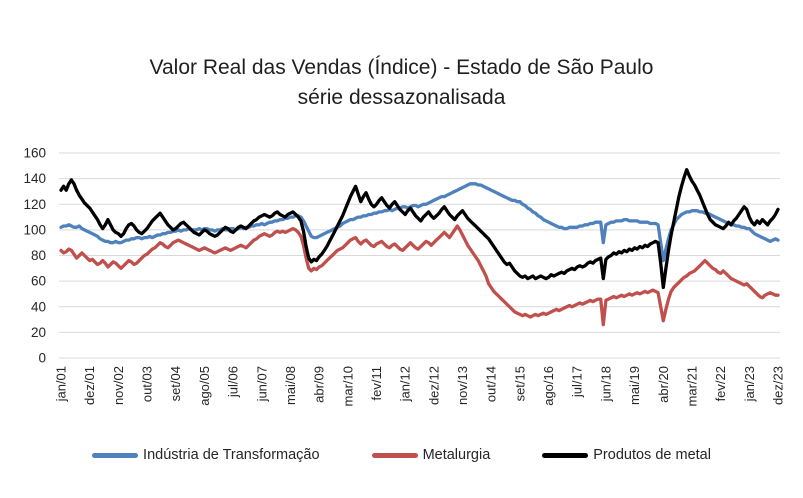 This screenshot has width=803, height=498. Describe the element at coordinates (34, 229) in the screenshot. I see `y-axis-tick-label: 100` at that location.